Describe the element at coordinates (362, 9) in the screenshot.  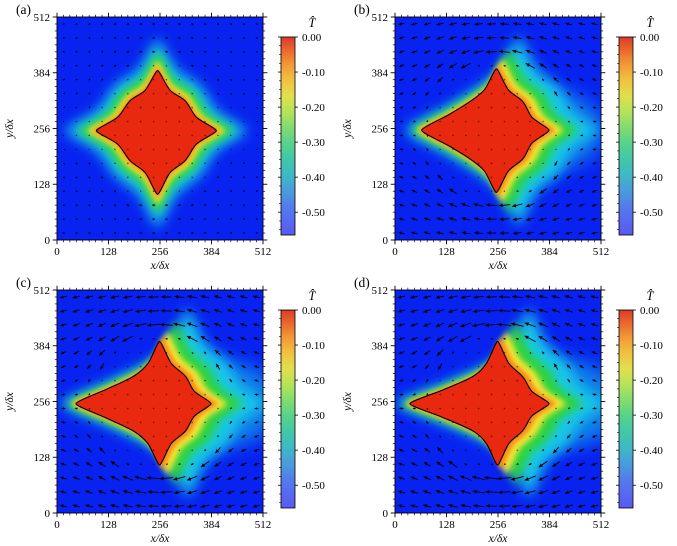
I see `panel-label: (b)` at that location.